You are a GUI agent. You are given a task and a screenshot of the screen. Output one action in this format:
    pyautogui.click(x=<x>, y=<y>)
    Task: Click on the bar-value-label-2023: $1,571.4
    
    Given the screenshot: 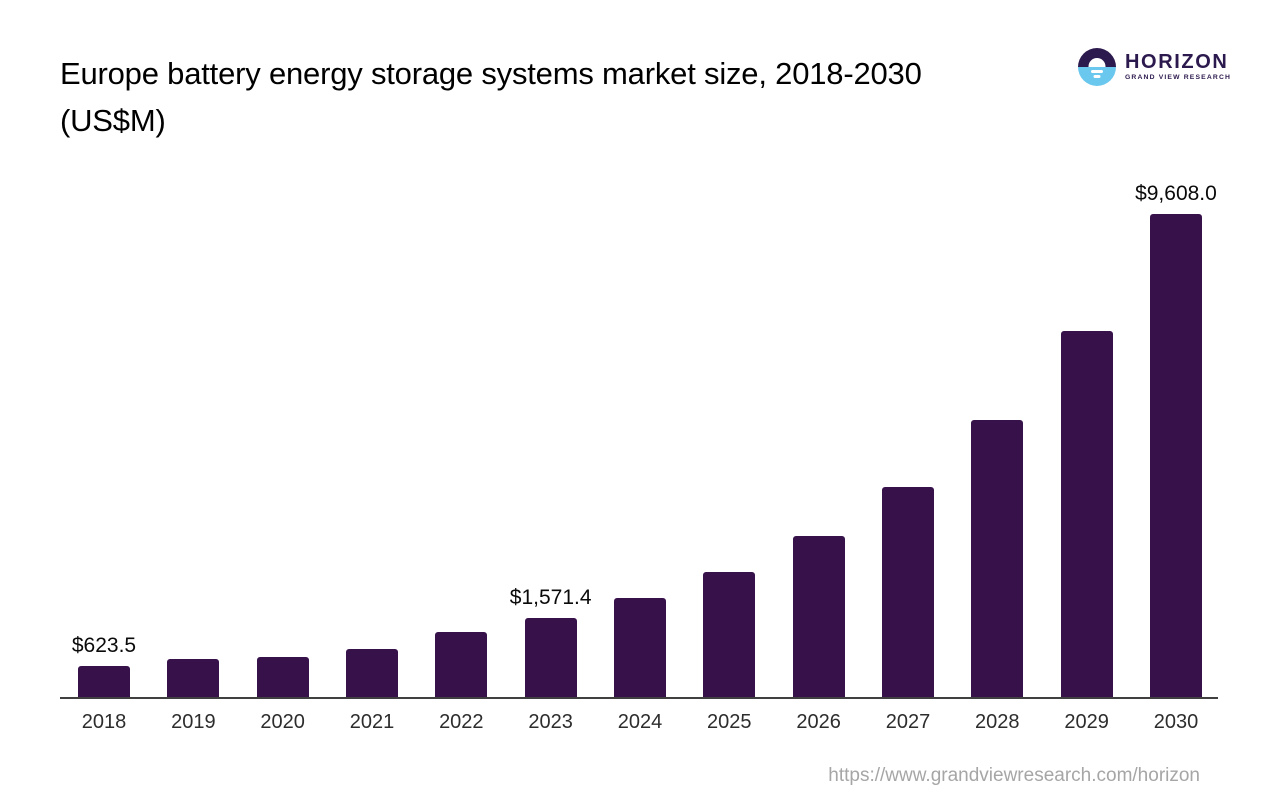 What is the action you would take?
    pyautogui.click(x=550, y=597)
    